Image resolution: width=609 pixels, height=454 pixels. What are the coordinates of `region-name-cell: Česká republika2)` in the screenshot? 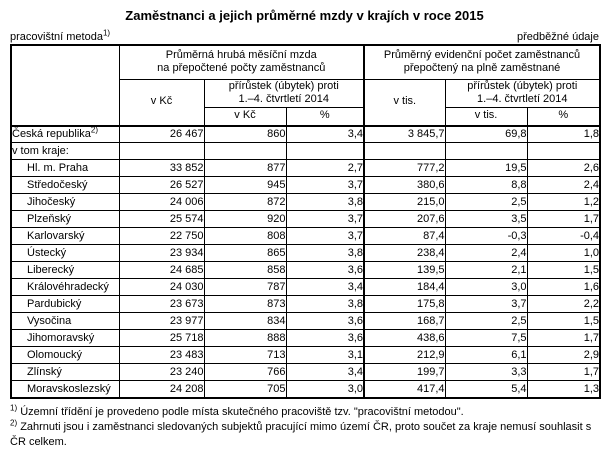 It's located at (65, 133).